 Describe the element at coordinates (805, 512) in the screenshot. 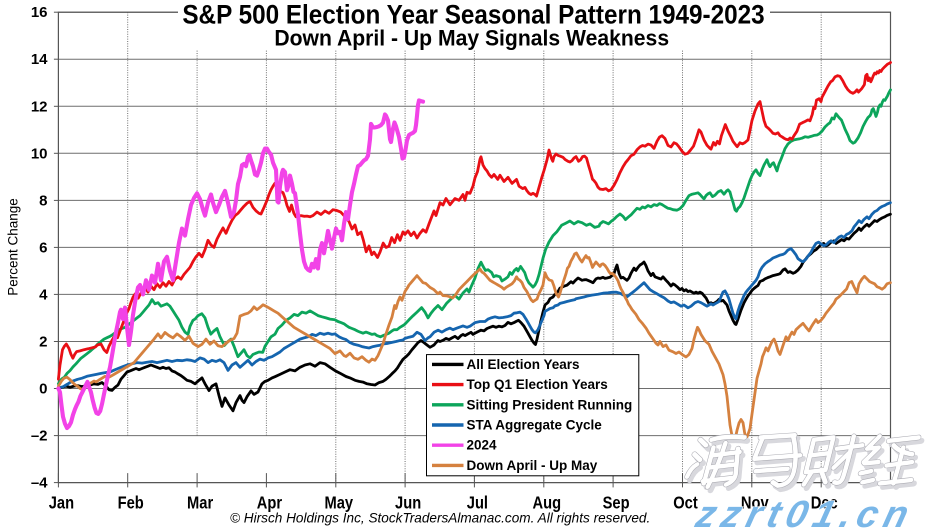

I see `svg-text: zzrt01.cn` at that location.